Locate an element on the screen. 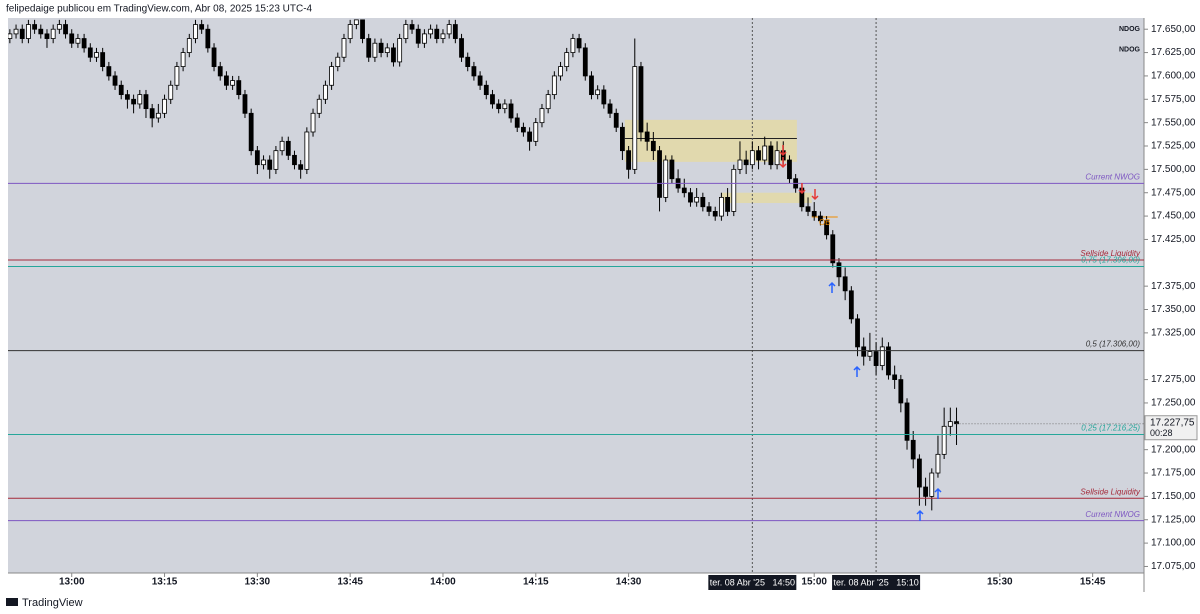  y-tick-label: 17.200,00 is located at coordinates (1173, 449).